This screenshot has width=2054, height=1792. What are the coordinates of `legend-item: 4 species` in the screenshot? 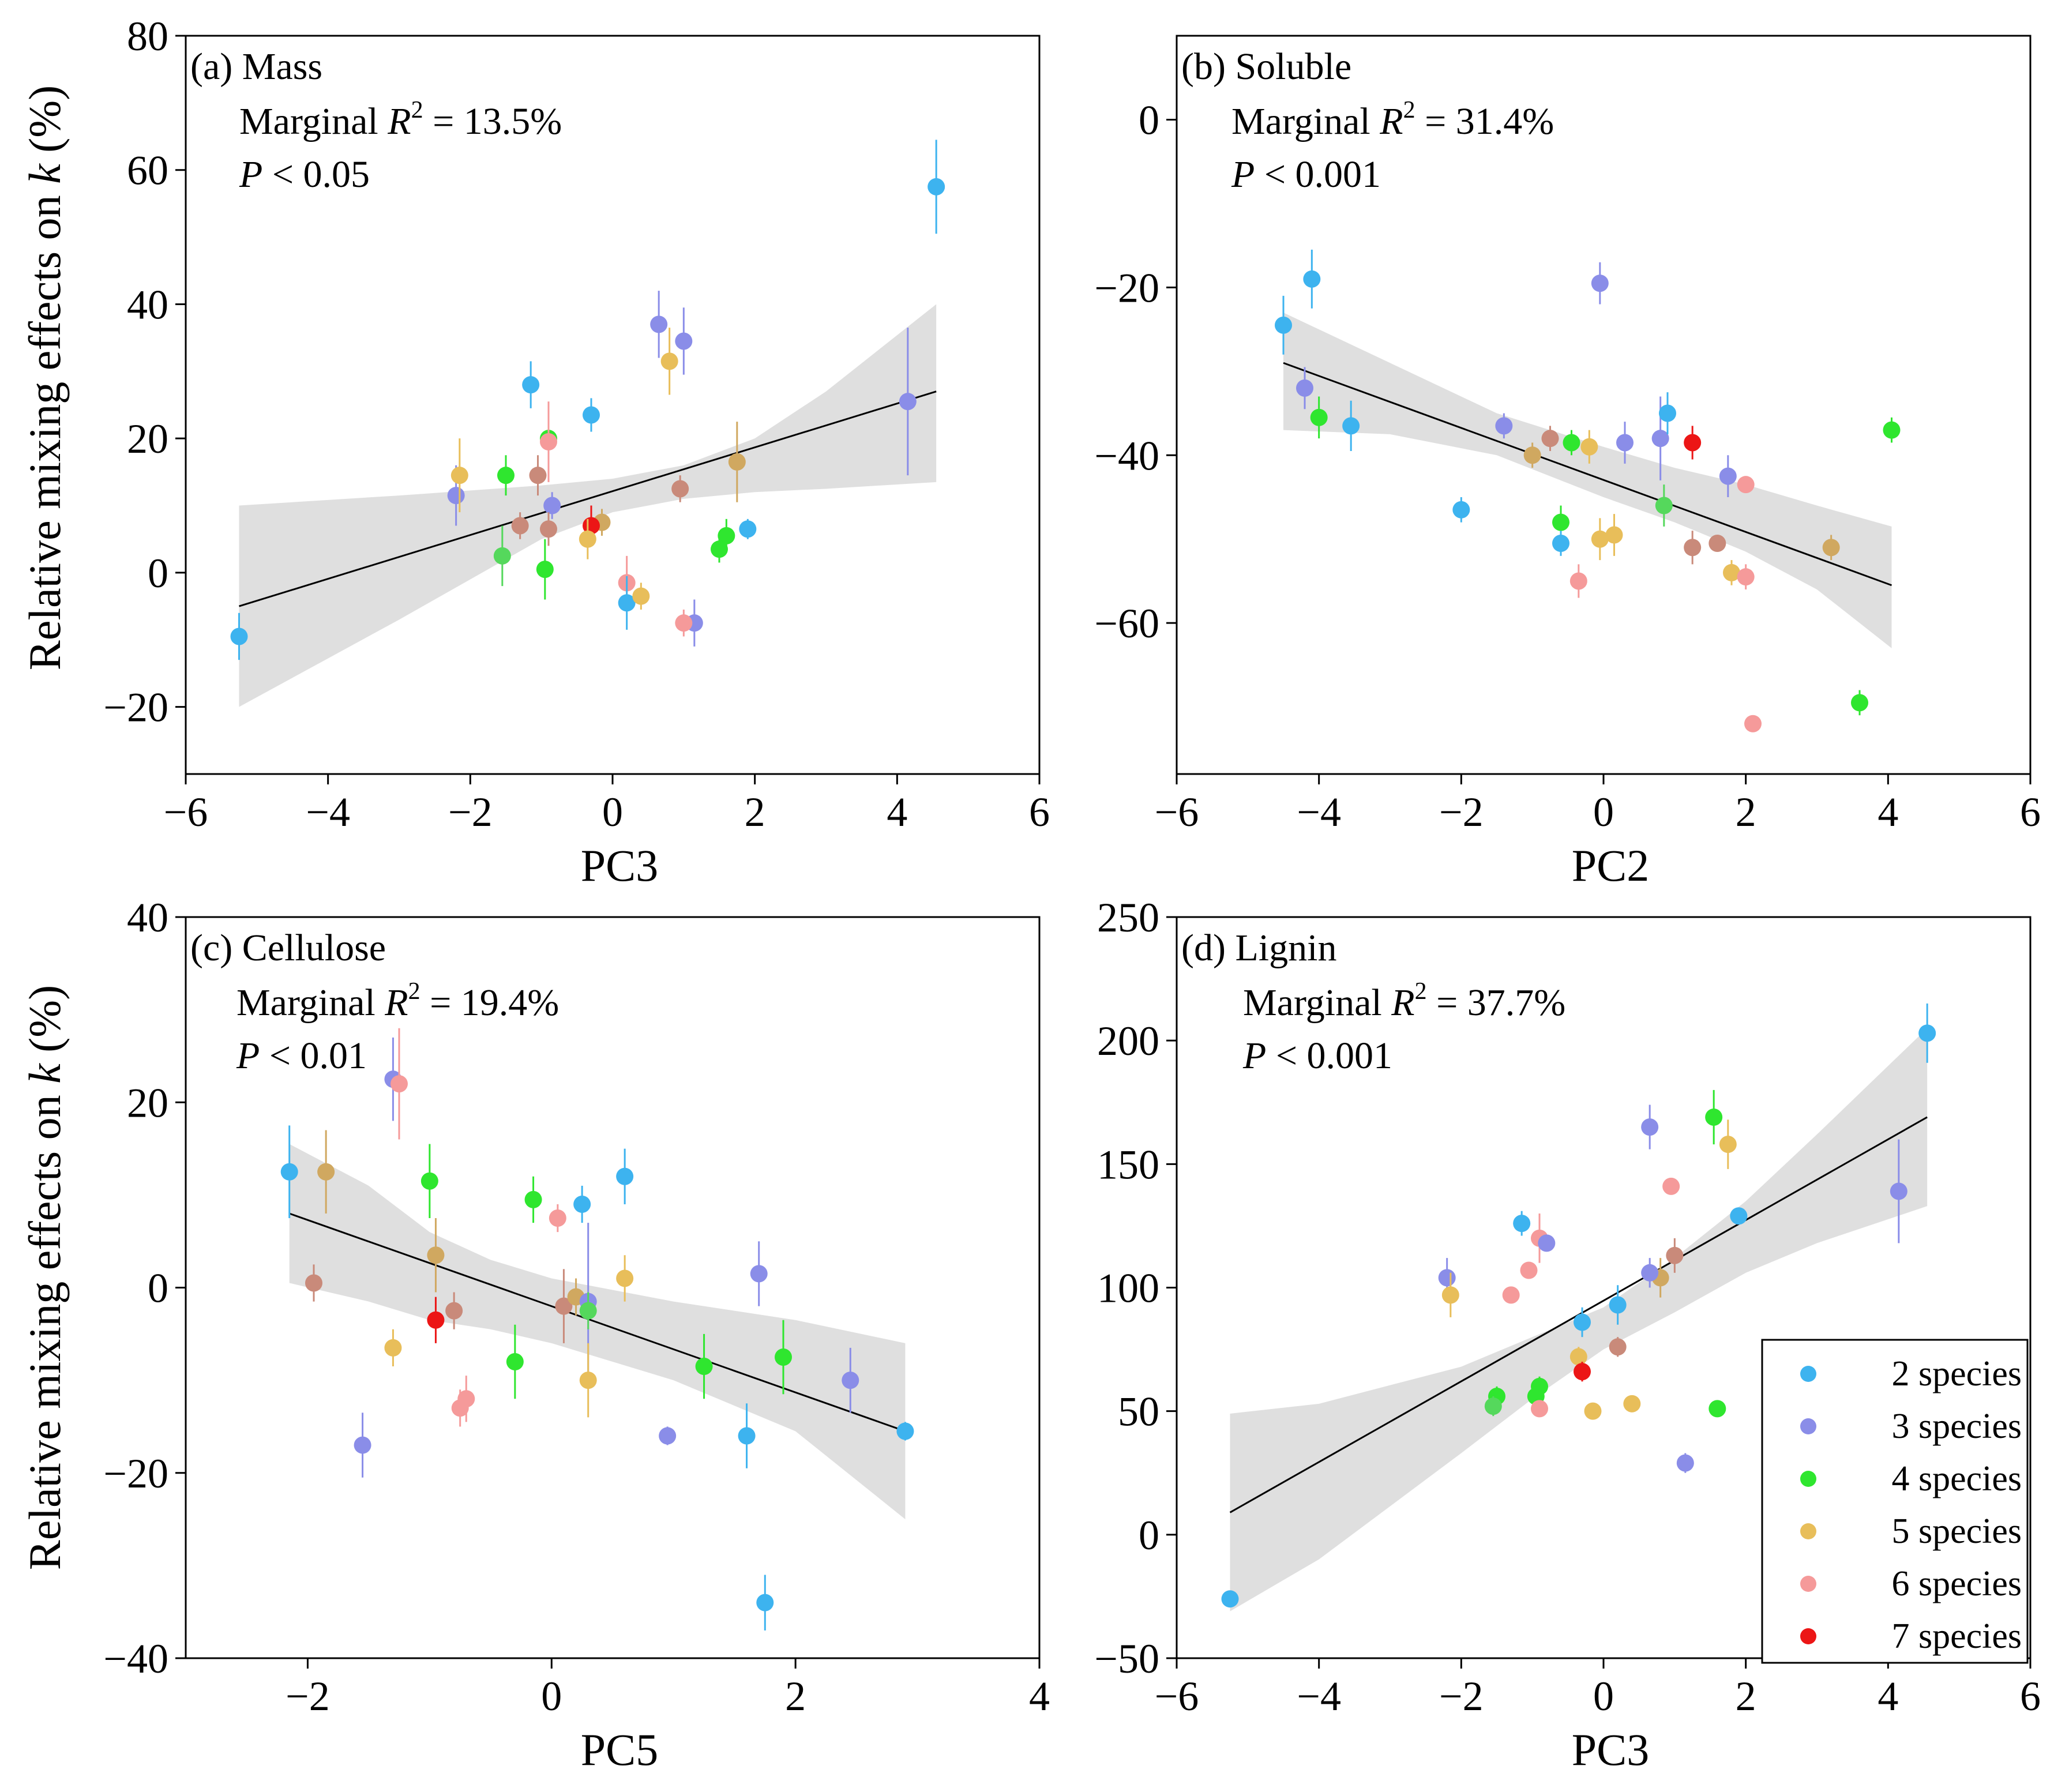 It's located at (1911, 1478).